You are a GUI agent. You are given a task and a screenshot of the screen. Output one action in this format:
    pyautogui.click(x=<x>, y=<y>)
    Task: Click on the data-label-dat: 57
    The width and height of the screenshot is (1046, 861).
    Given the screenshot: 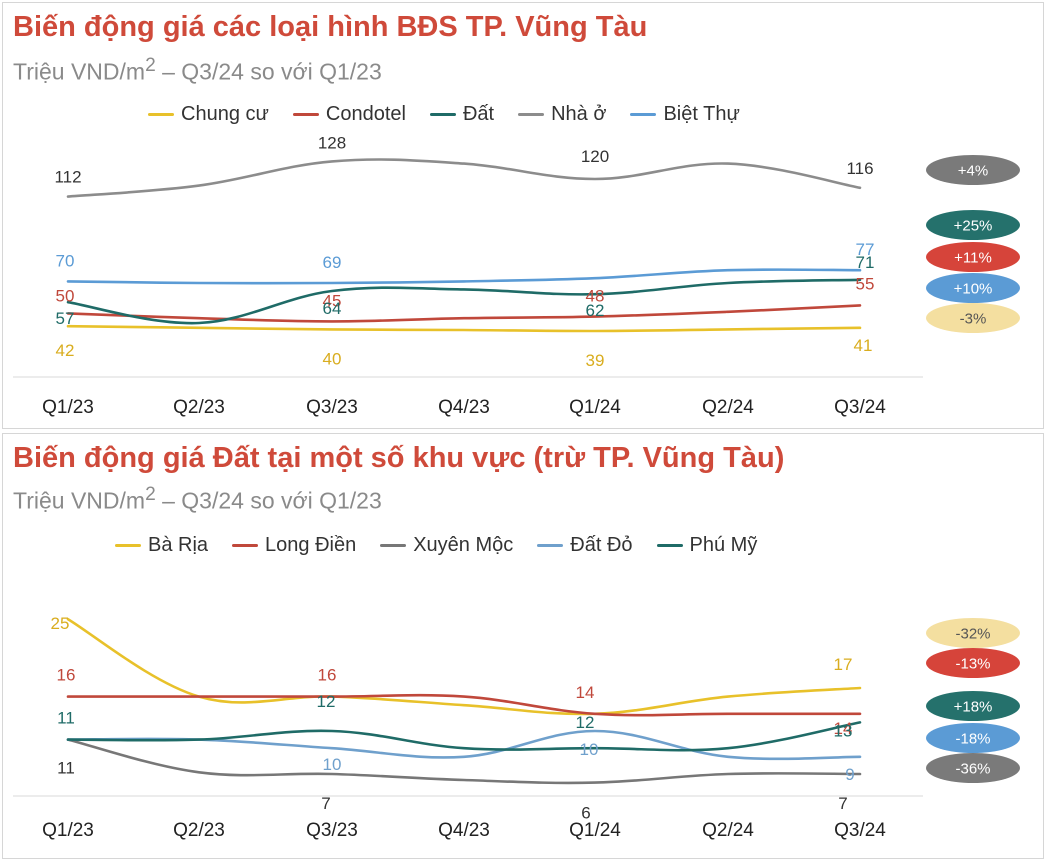 What is the action you would take?
    pyautogui.click(x=65, y=318)
    